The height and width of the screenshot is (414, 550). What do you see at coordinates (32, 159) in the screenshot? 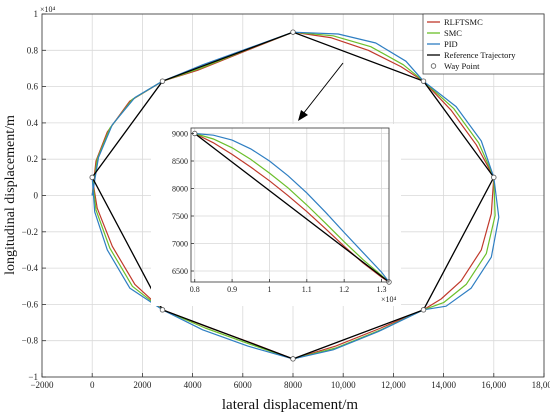
I see `y-tick-label: 0.2` at bounding box center [32, 159].